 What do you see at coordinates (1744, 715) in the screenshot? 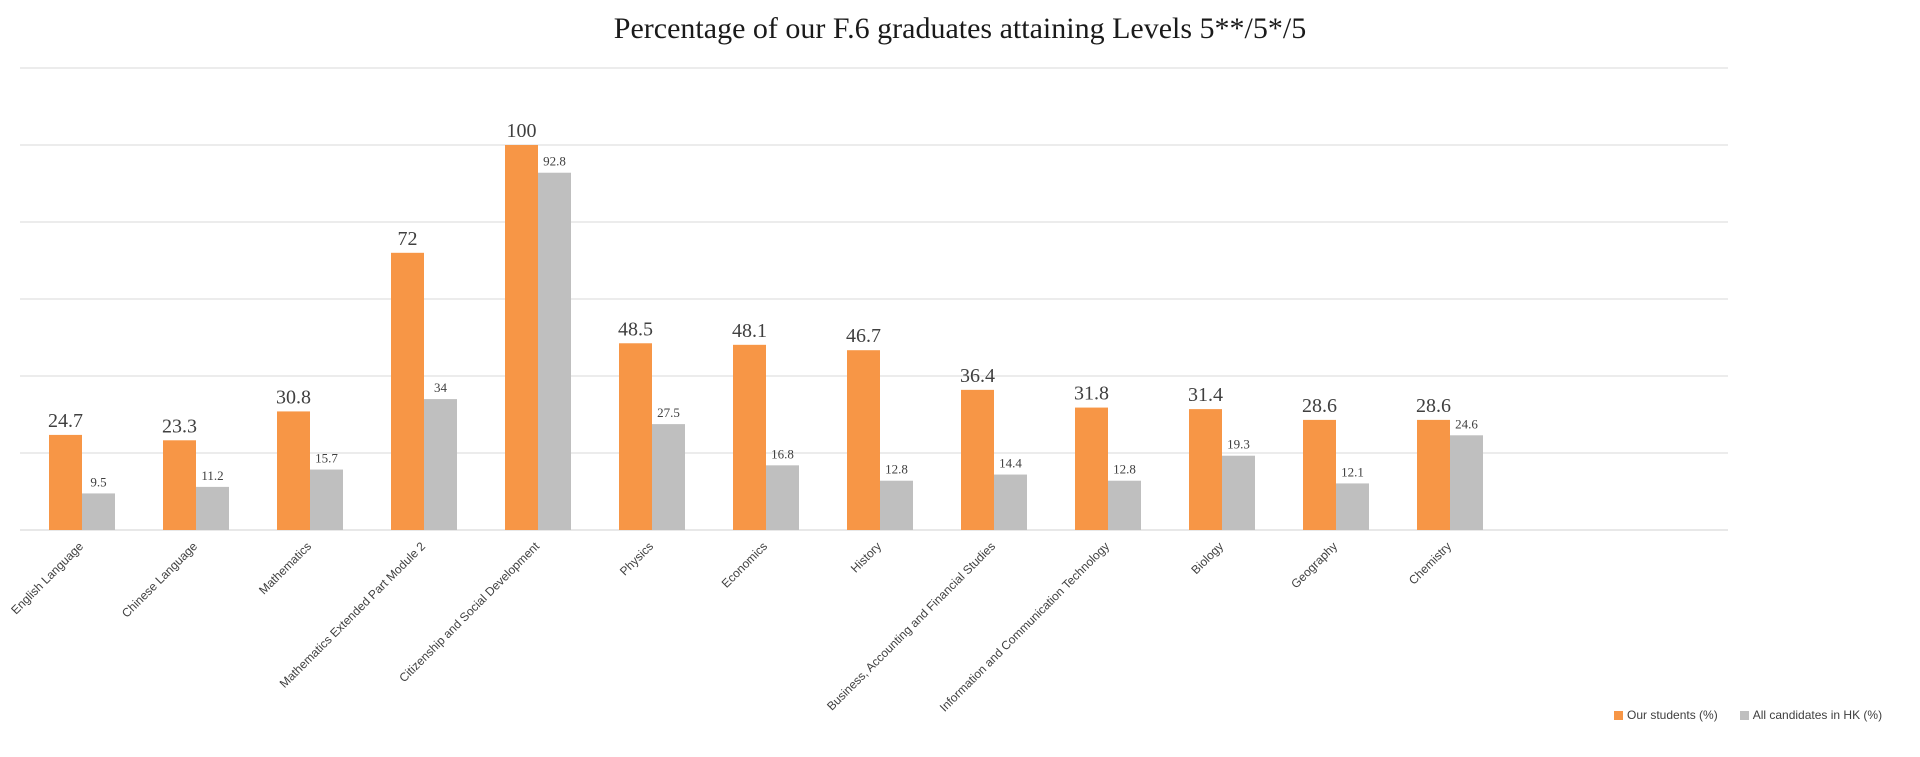
I see `legend-swatch-hk-candidates` at bounding box center [1744, 715].